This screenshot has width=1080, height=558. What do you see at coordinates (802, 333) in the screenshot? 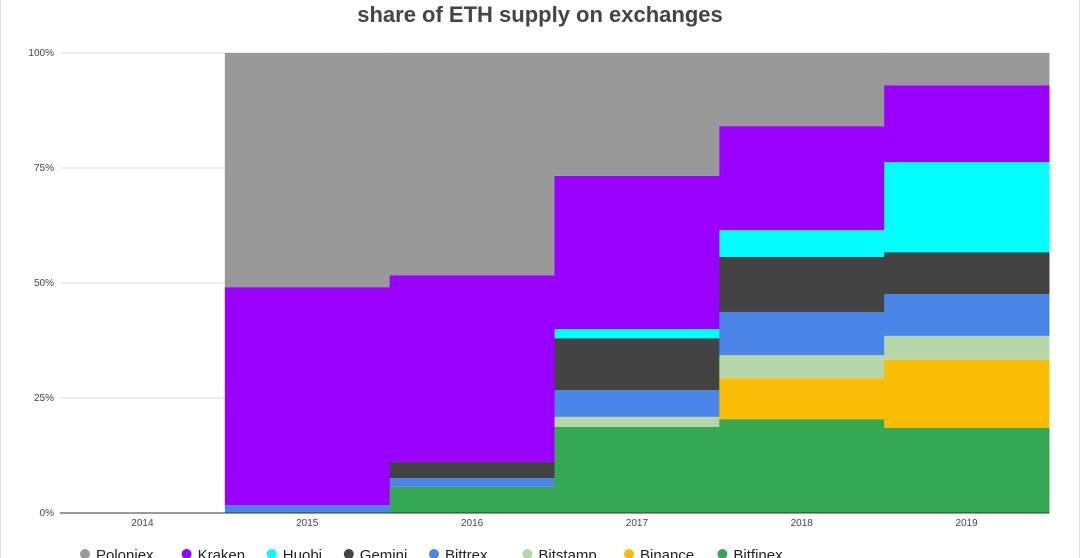
I see `area-segment-bittrex-2018` at bounding box center [802, 333].